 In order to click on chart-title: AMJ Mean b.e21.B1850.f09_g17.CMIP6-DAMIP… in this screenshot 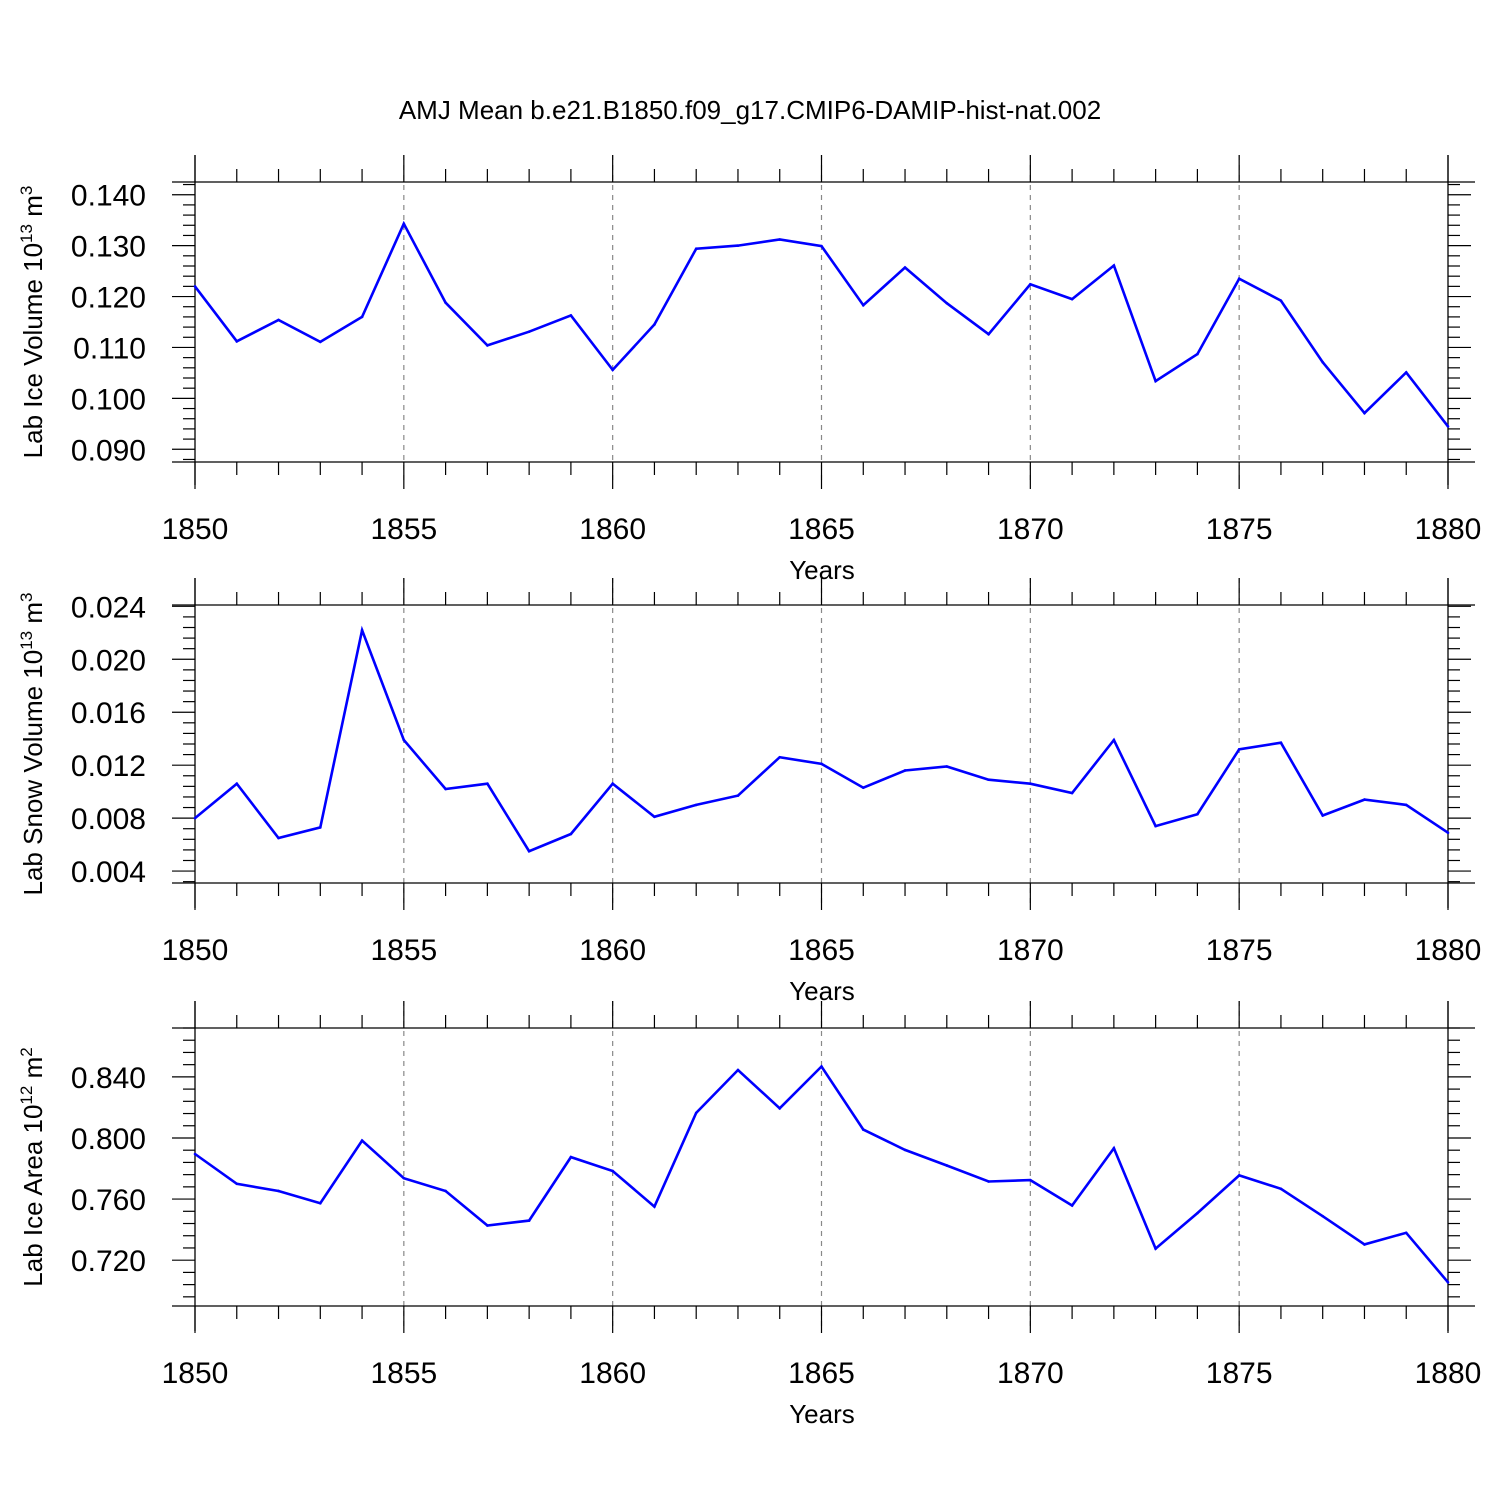, I will do `click(750, 110)`.